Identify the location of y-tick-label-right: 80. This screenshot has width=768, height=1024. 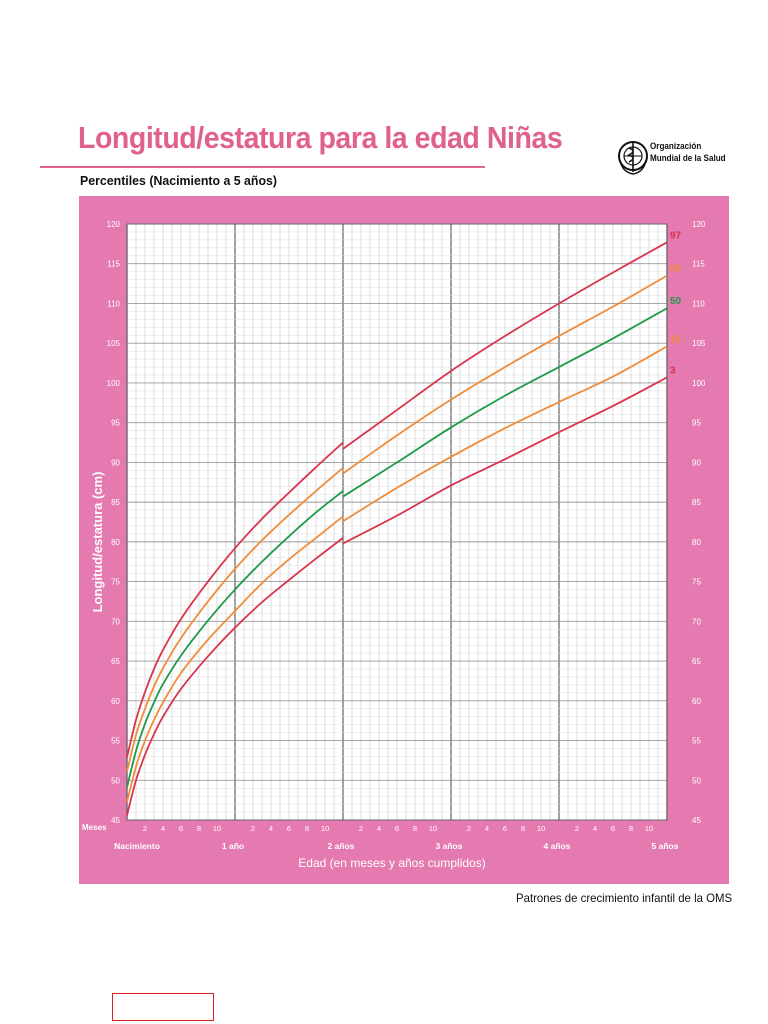
(696, 542).